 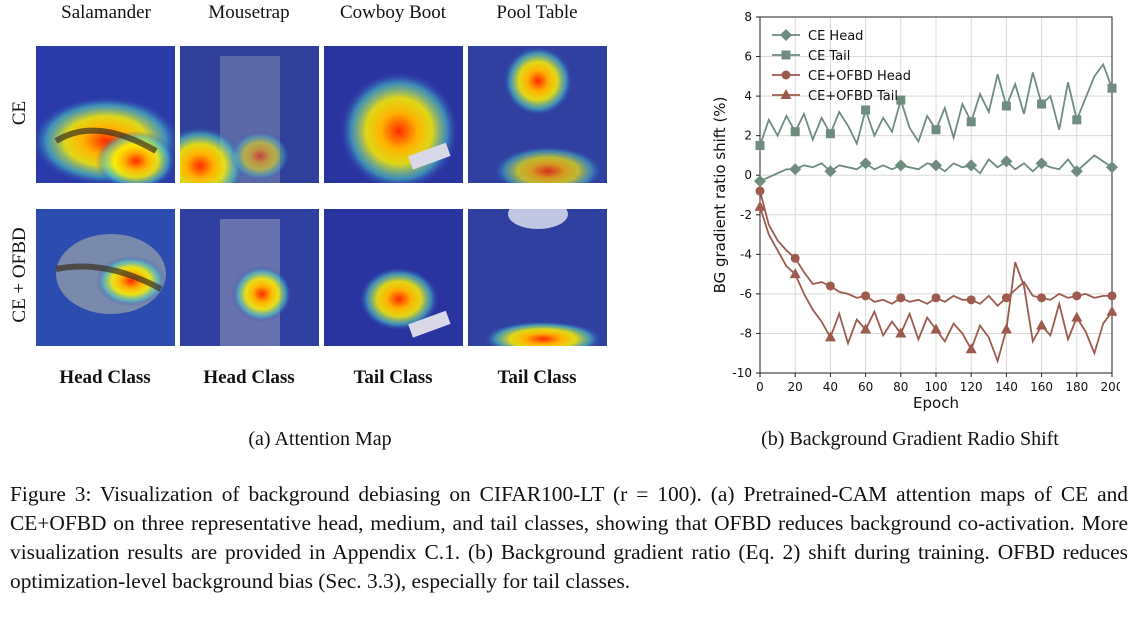 What do you see at coordinates (393, 377) in the screenshot?
I see `class-label-cowboy-boot: Tail Class` at bounding box center [393, 377].